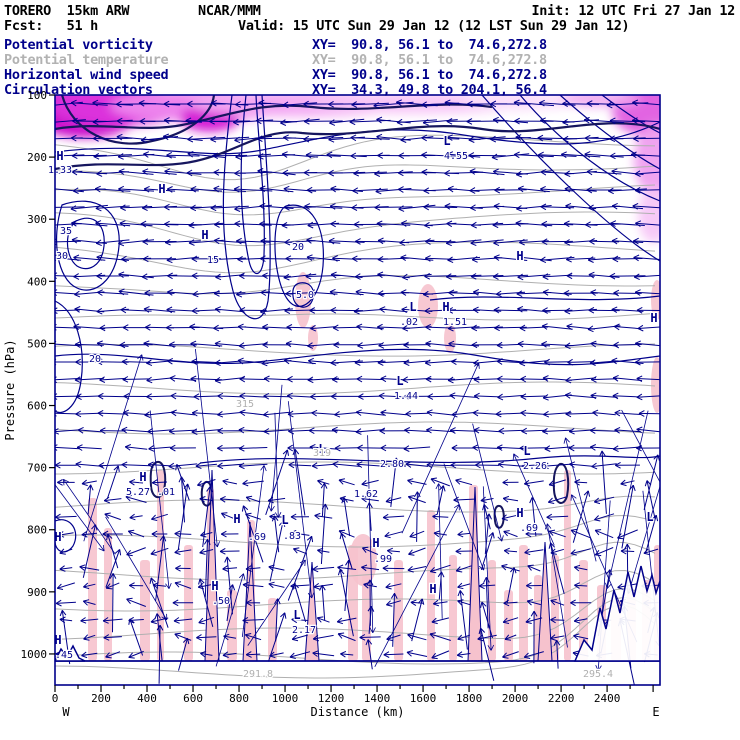 This screenshot has height=740, width=740. I want to click on field-xy-circulation-vectors: XY= 34.3, 49.8 to 204.1, 56.4, so click(429, 90).